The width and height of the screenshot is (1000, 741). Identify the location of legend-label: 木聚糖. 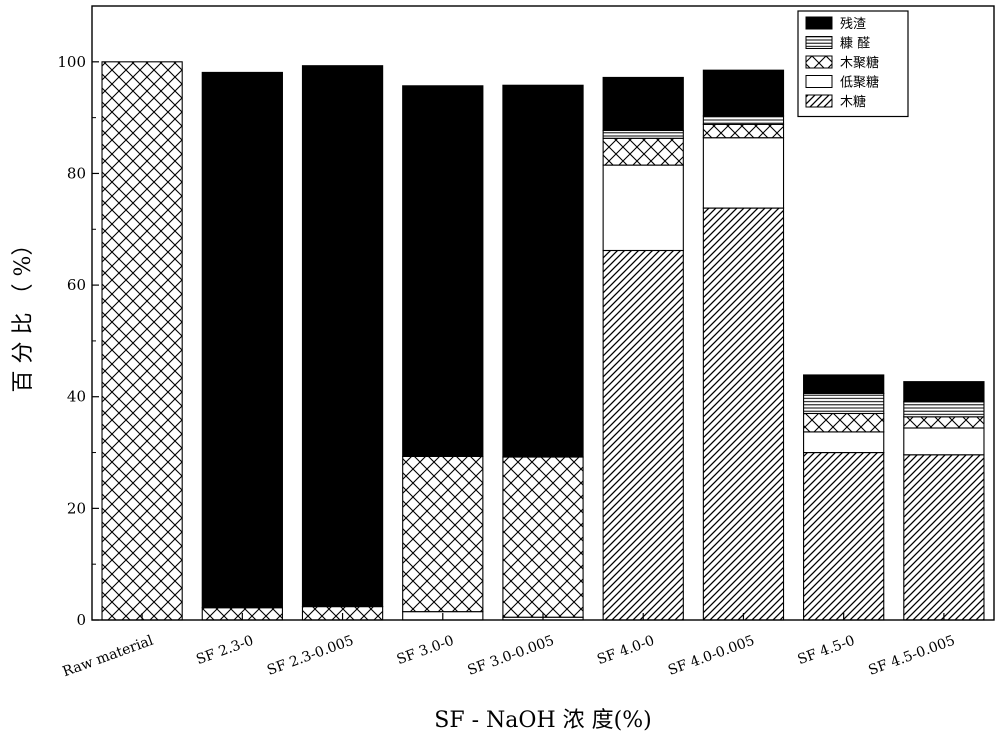
(859, 63).